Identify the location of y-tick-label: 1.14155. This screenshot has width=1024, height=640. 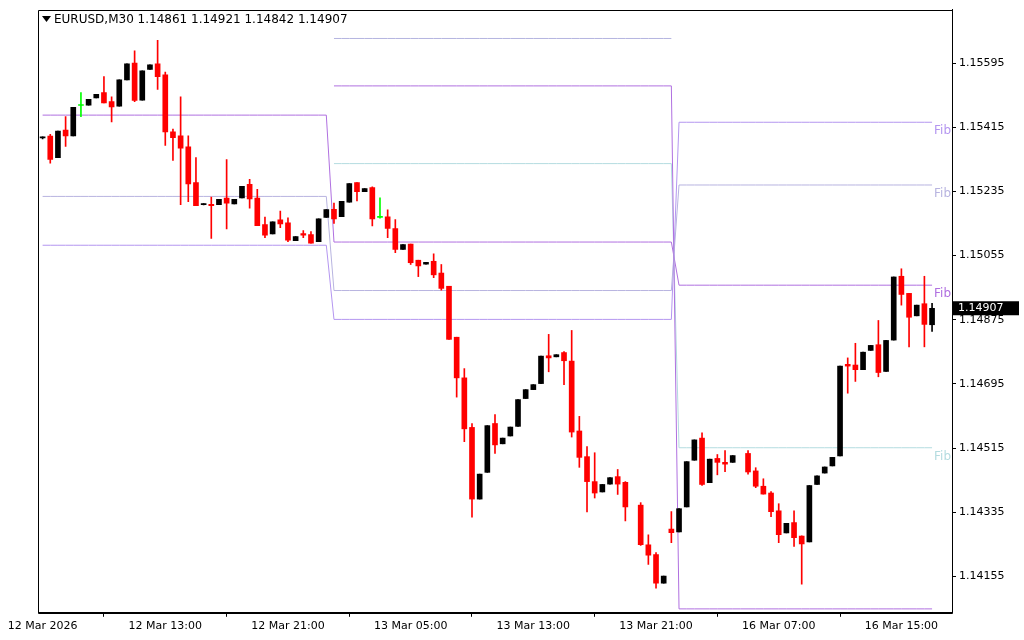
(982, 576).